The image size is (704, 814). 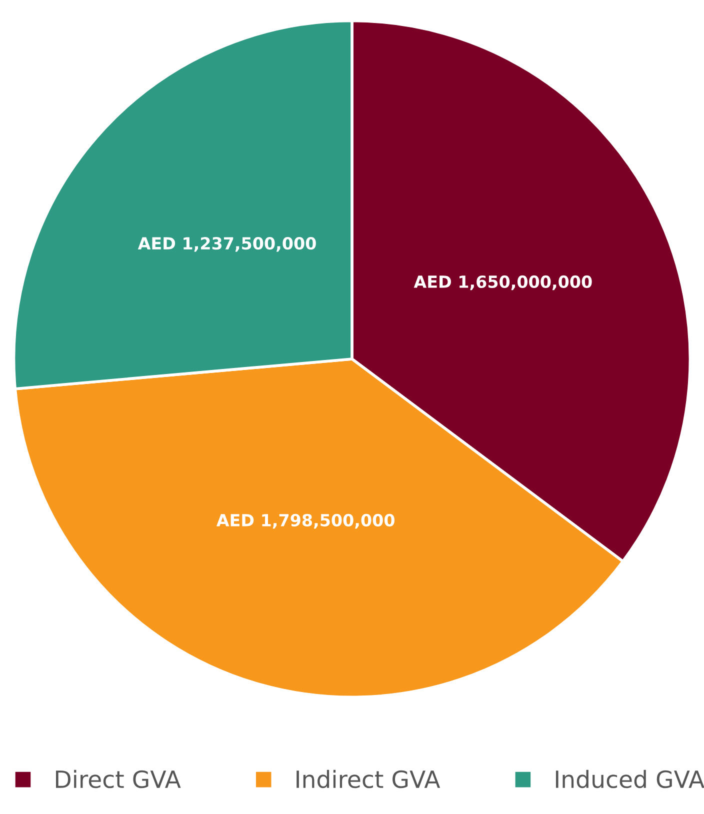 What do you see at coordinates (305, 521) in the screenshot?
I see `data-label: AED 1,798,500,000` at bounding box center [305, 521].